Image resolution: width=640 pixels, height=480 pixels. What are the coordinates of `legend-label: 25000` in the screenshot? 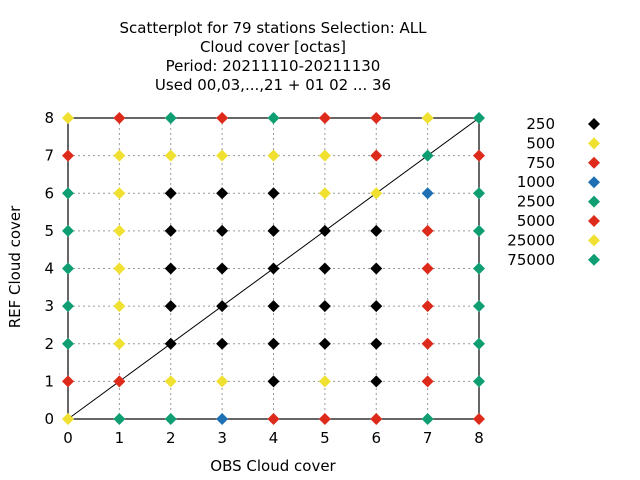 It's located at (531, 240).